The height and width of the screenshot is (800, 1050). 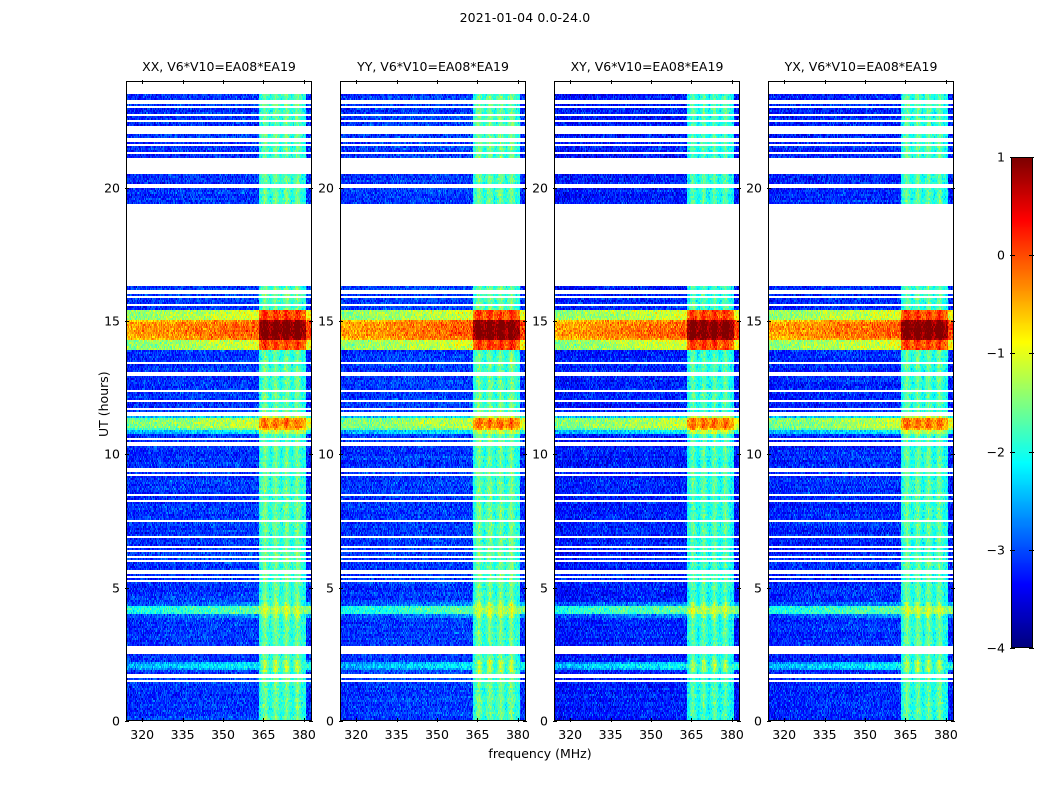 I want to click on figure-suptitle: 2021-01-04 0.0-24.0, so click(x=525, y=17).